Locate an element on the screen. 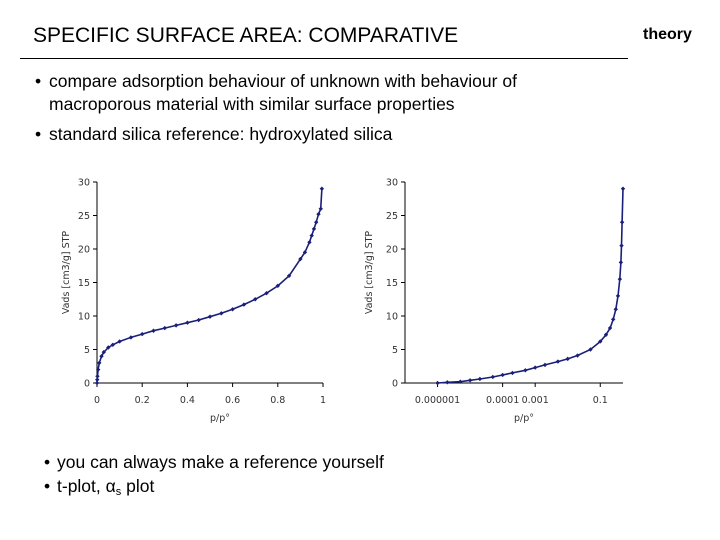  bullet-text-suffix: plot is located at coordinates (140, 486).